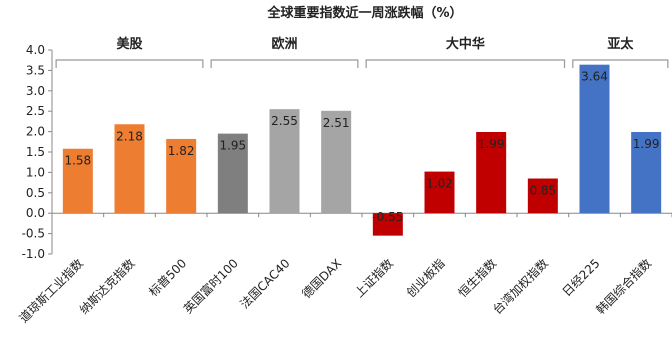  Describe the element at coordinates (33, 234) in the screenshot. I see `y-tick-label: -0.5` at that location.